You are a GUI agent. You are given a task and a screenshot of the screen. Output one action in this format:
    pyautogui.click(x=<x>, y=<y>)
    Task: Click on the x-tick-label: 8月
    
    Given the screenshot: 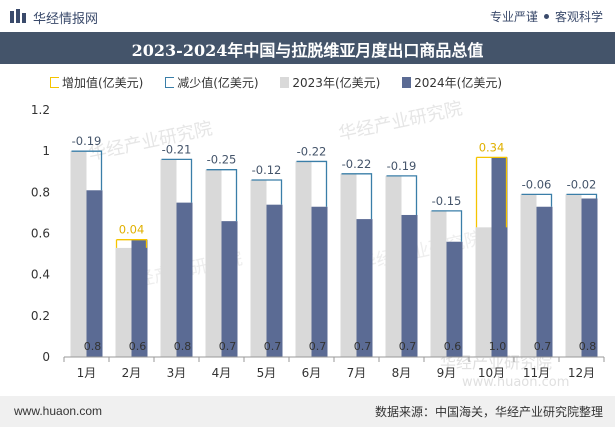 What is the action you would take?
    pyautogui.click(x=402, y=373)
    